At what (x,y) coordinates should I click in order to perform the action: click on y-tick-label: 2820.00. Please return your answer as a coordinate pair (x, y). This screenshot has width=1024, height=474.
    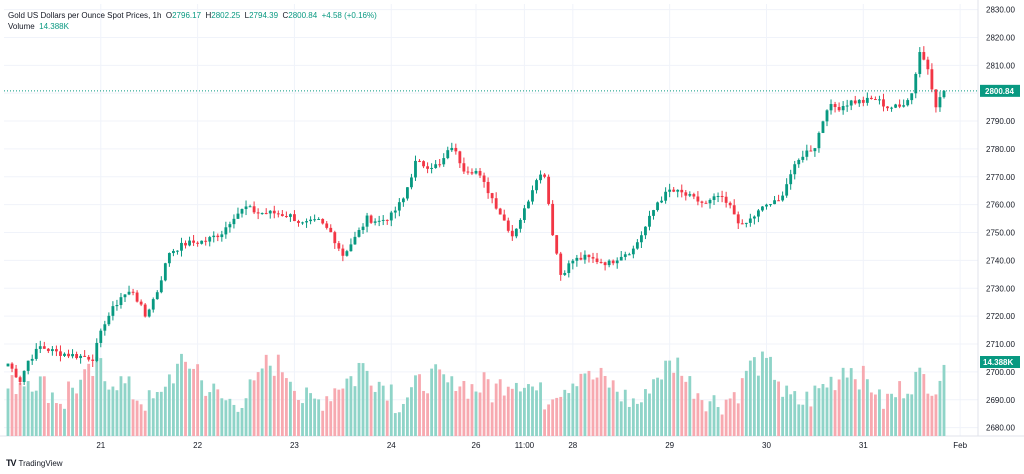
    Looking at the image, I should click on (1000, 37).